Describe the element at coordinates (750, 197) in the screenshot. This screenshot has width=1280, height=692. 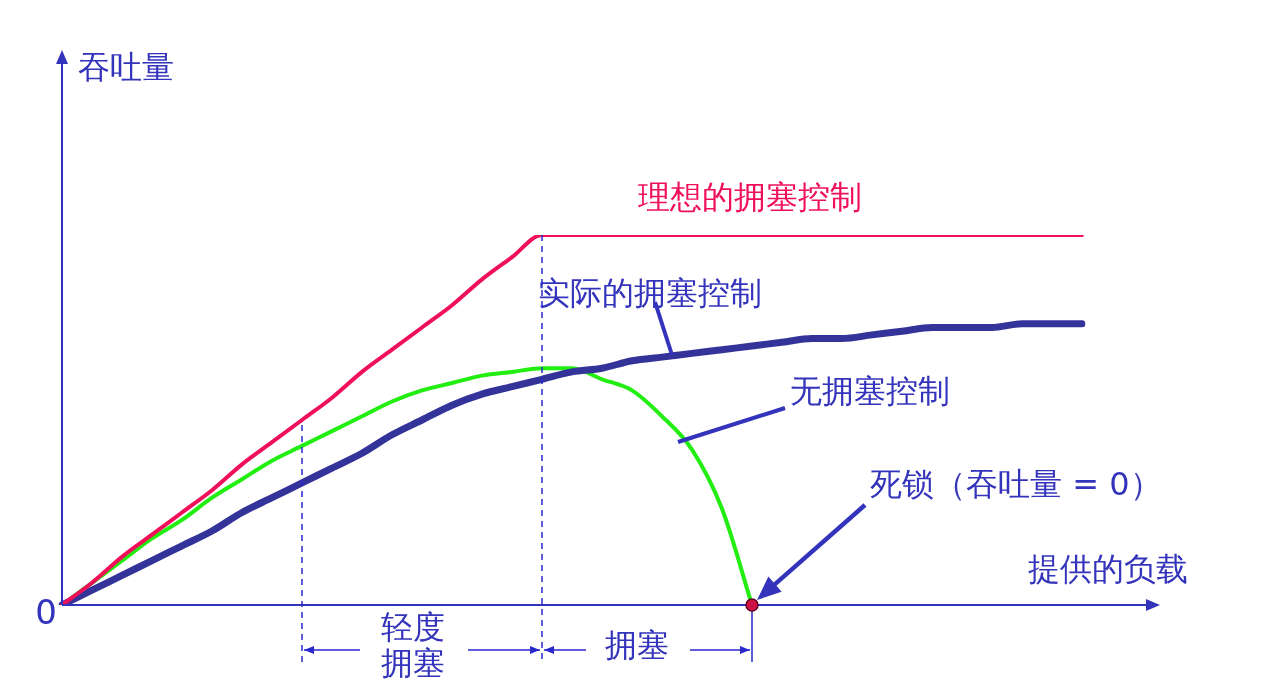
I see `series-label: 理想的拥塞控制` at that location.